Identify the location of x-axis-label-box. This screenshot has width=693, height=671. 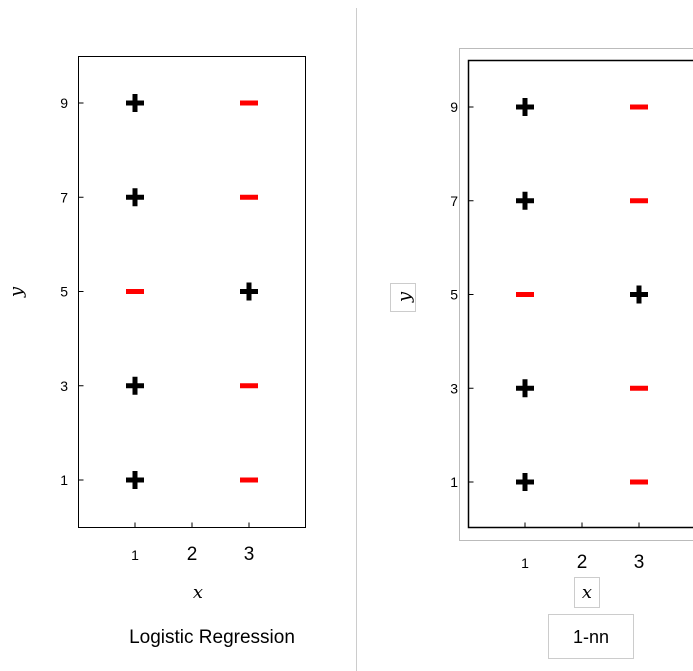
(587, 592).